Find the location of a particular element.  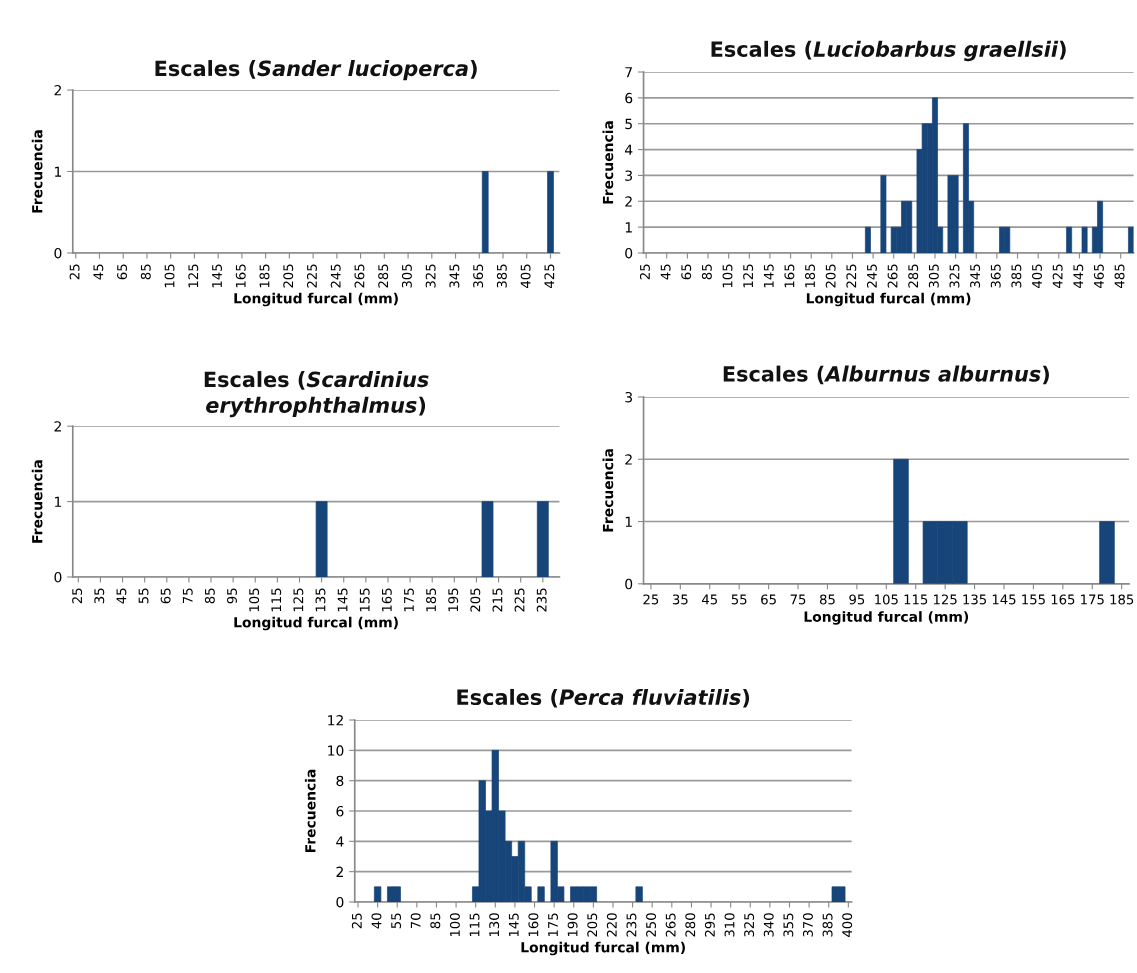

x-tick-label: 465 is located at coordinates (1098, 276).